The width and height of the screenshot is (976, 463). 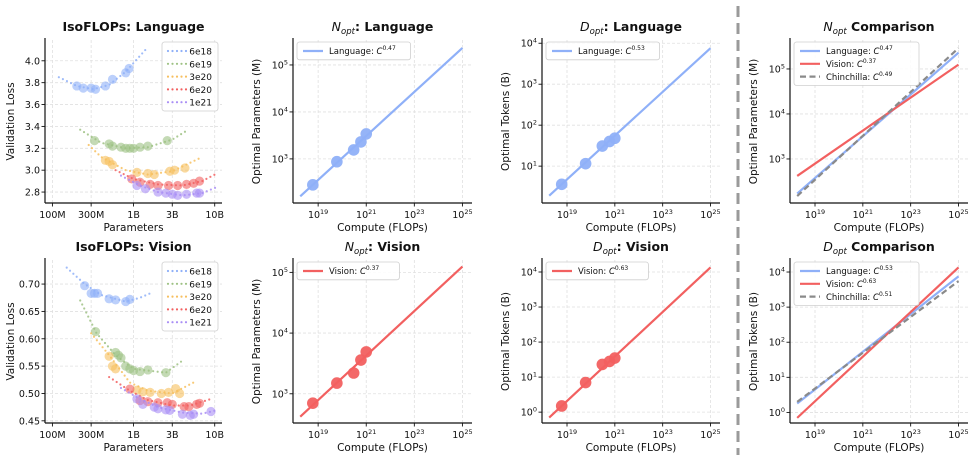 I want to click on legend-label: 6e20, so click(x=200, y=91).